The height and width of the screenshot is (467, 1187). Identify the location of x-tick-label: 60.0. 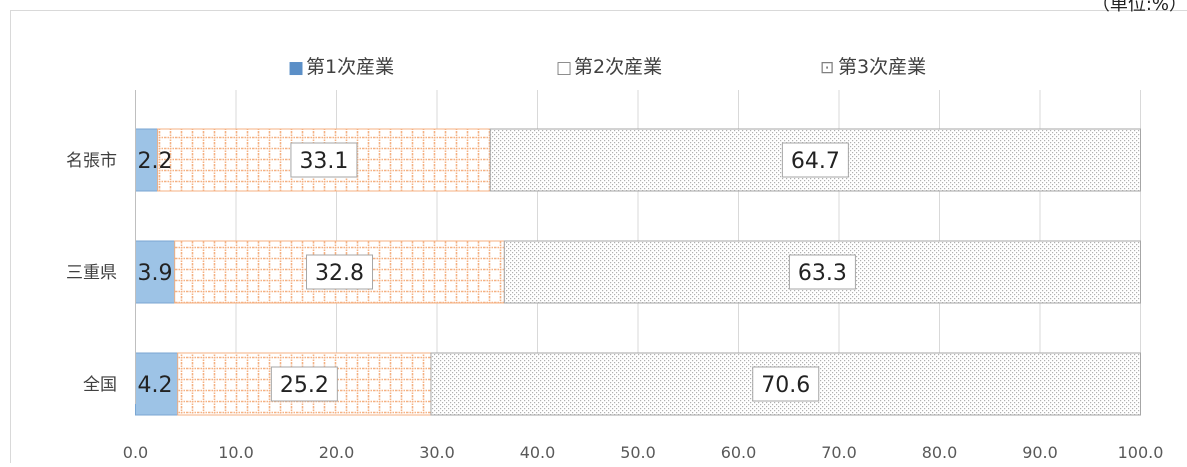
(739, 452).